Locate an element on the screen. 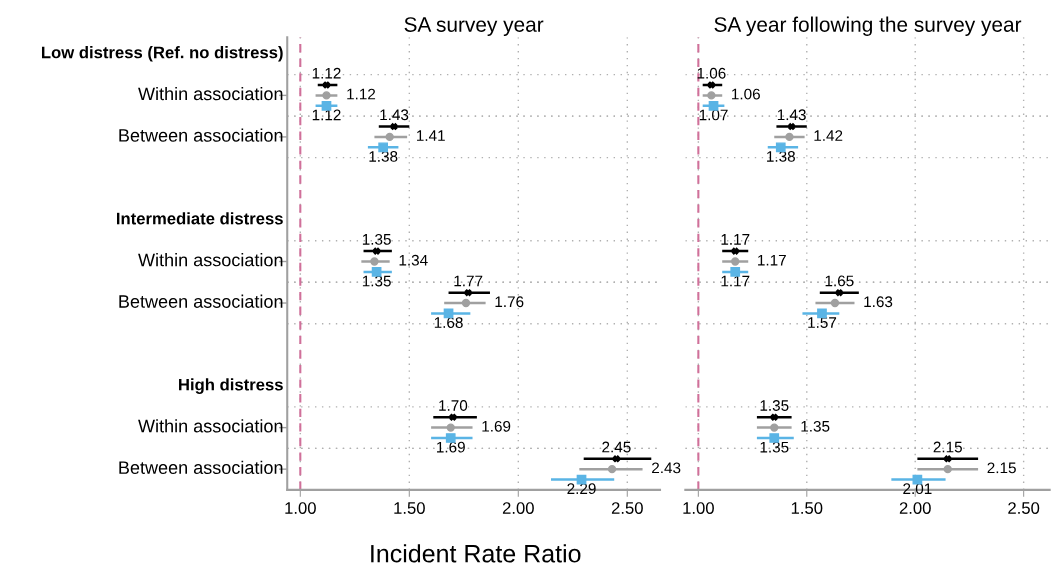 This screenshot has height=573, width=1056. chart-title: SA survey year is located at coordinates (474, 27).